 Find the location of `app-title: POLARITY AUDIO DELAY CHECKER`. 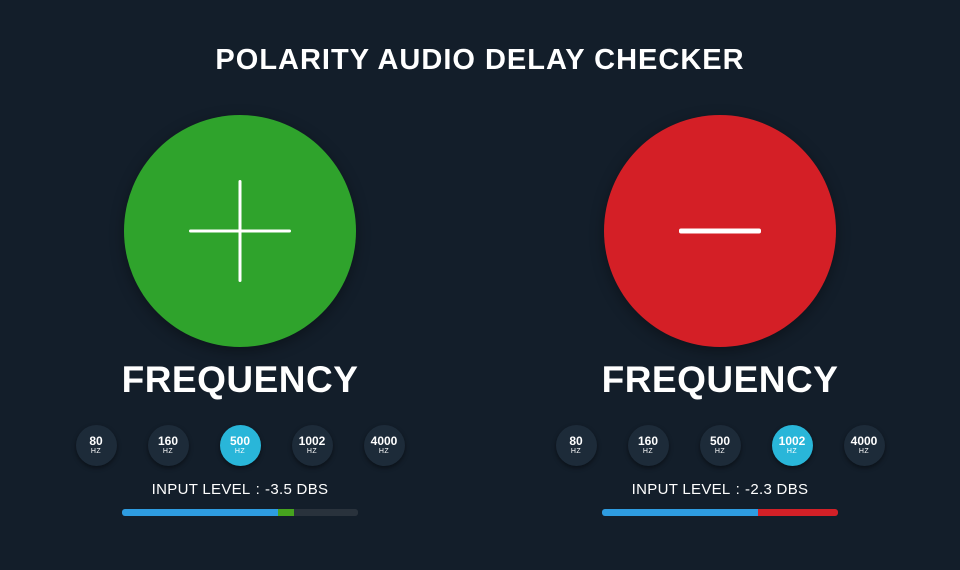

app-title: POLARITY AUDIO DELAY CHECKER is located at coordinates (480, 60).